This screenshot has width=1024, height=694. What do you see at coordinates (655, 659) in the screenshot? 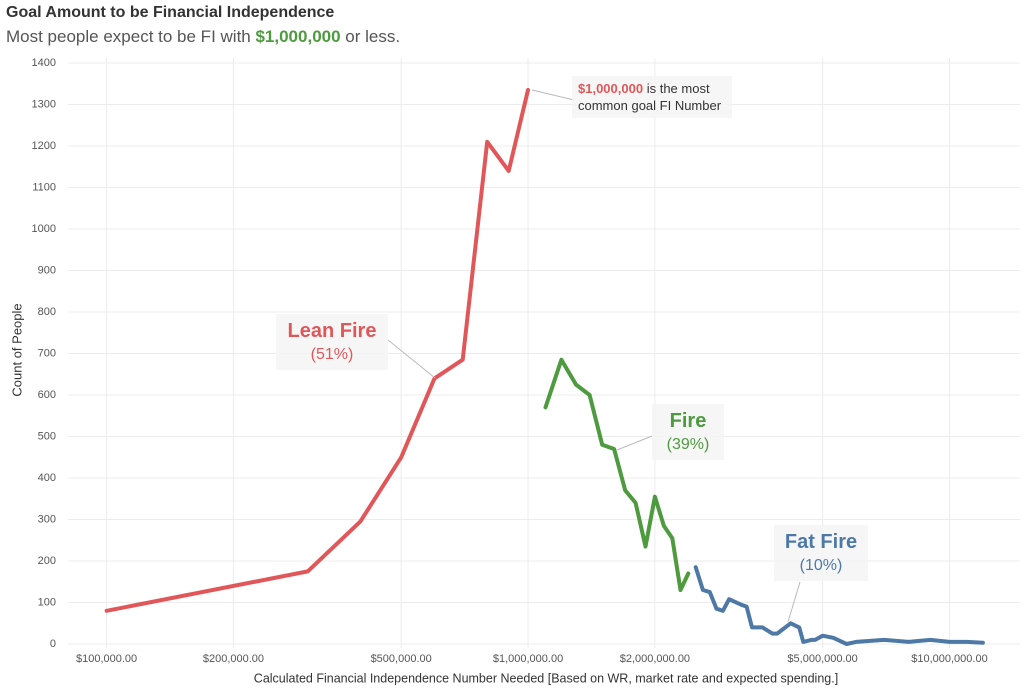
I see `x-tick-label: $2,000,000.00` at bounding box center [655, 659].